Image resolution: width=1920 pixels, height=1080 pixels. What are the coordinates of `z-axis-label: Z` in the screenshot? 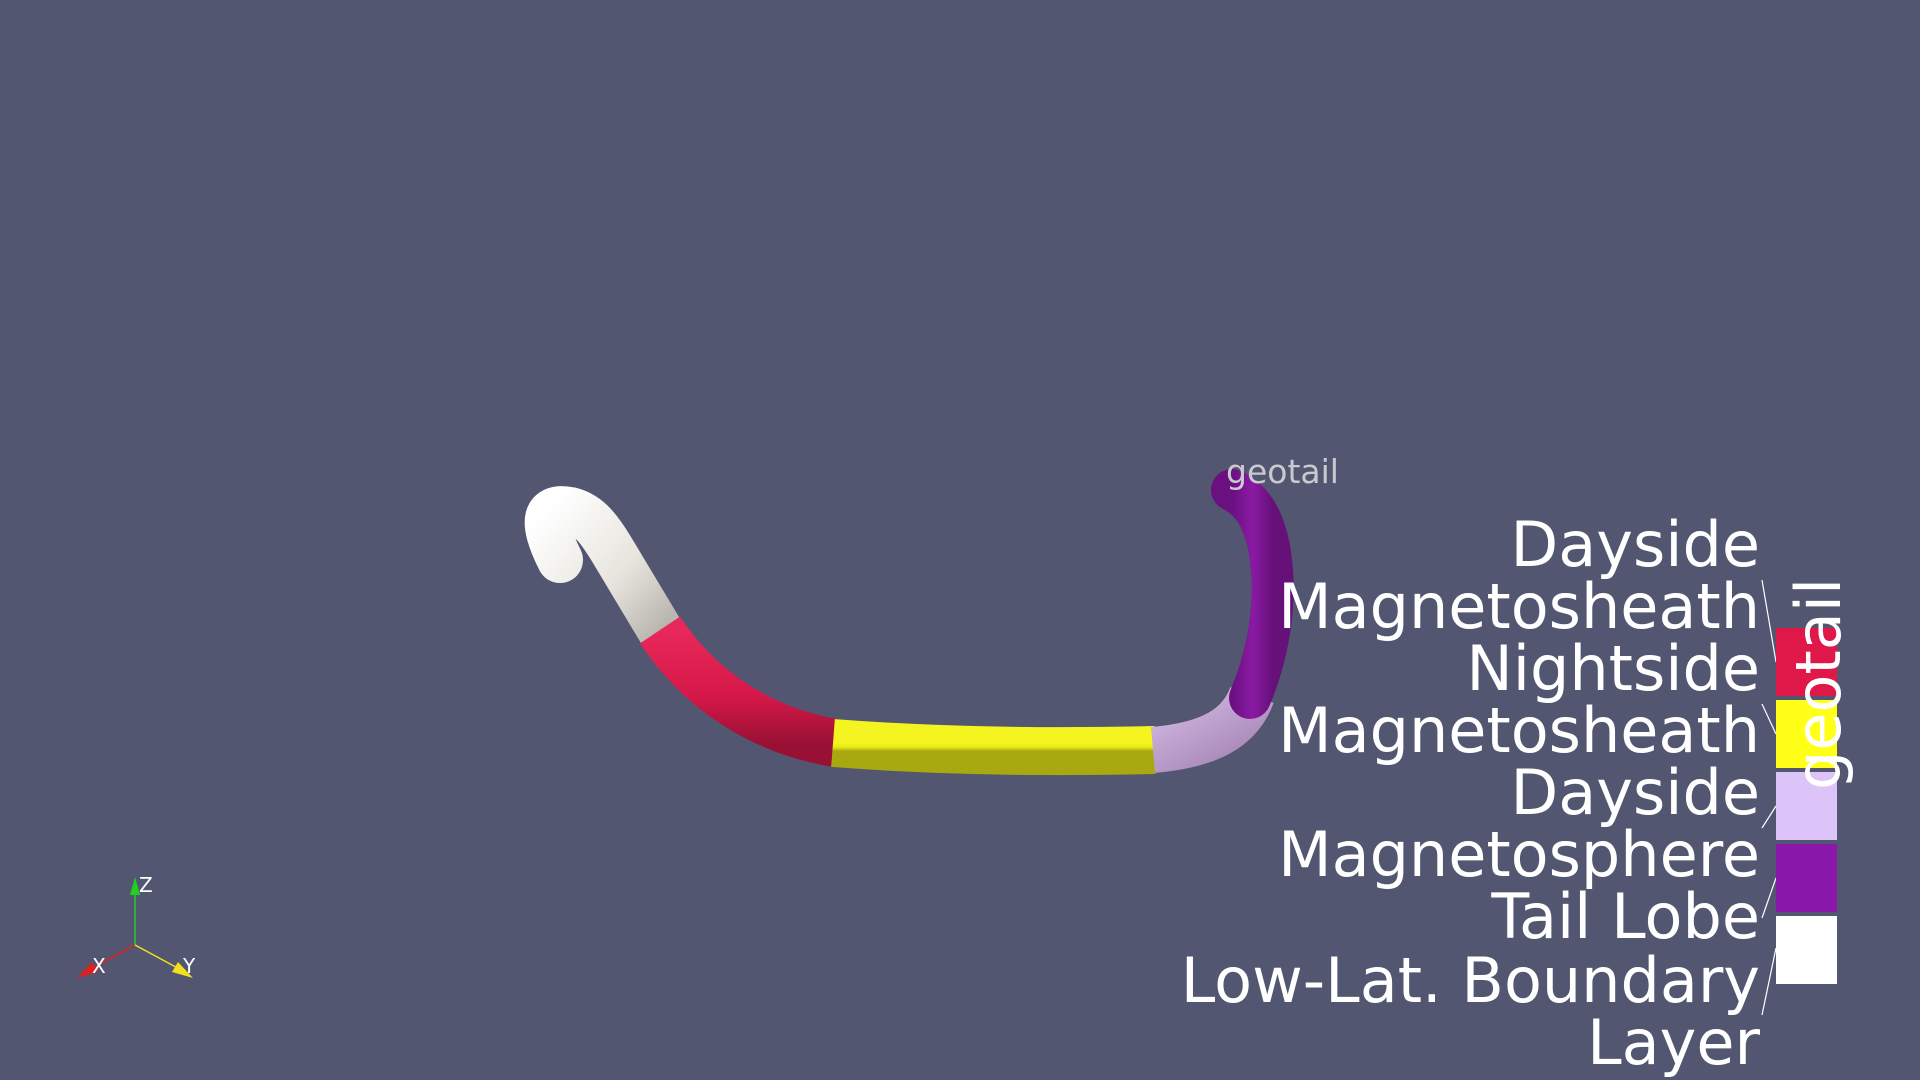 It's located at (146, 885).